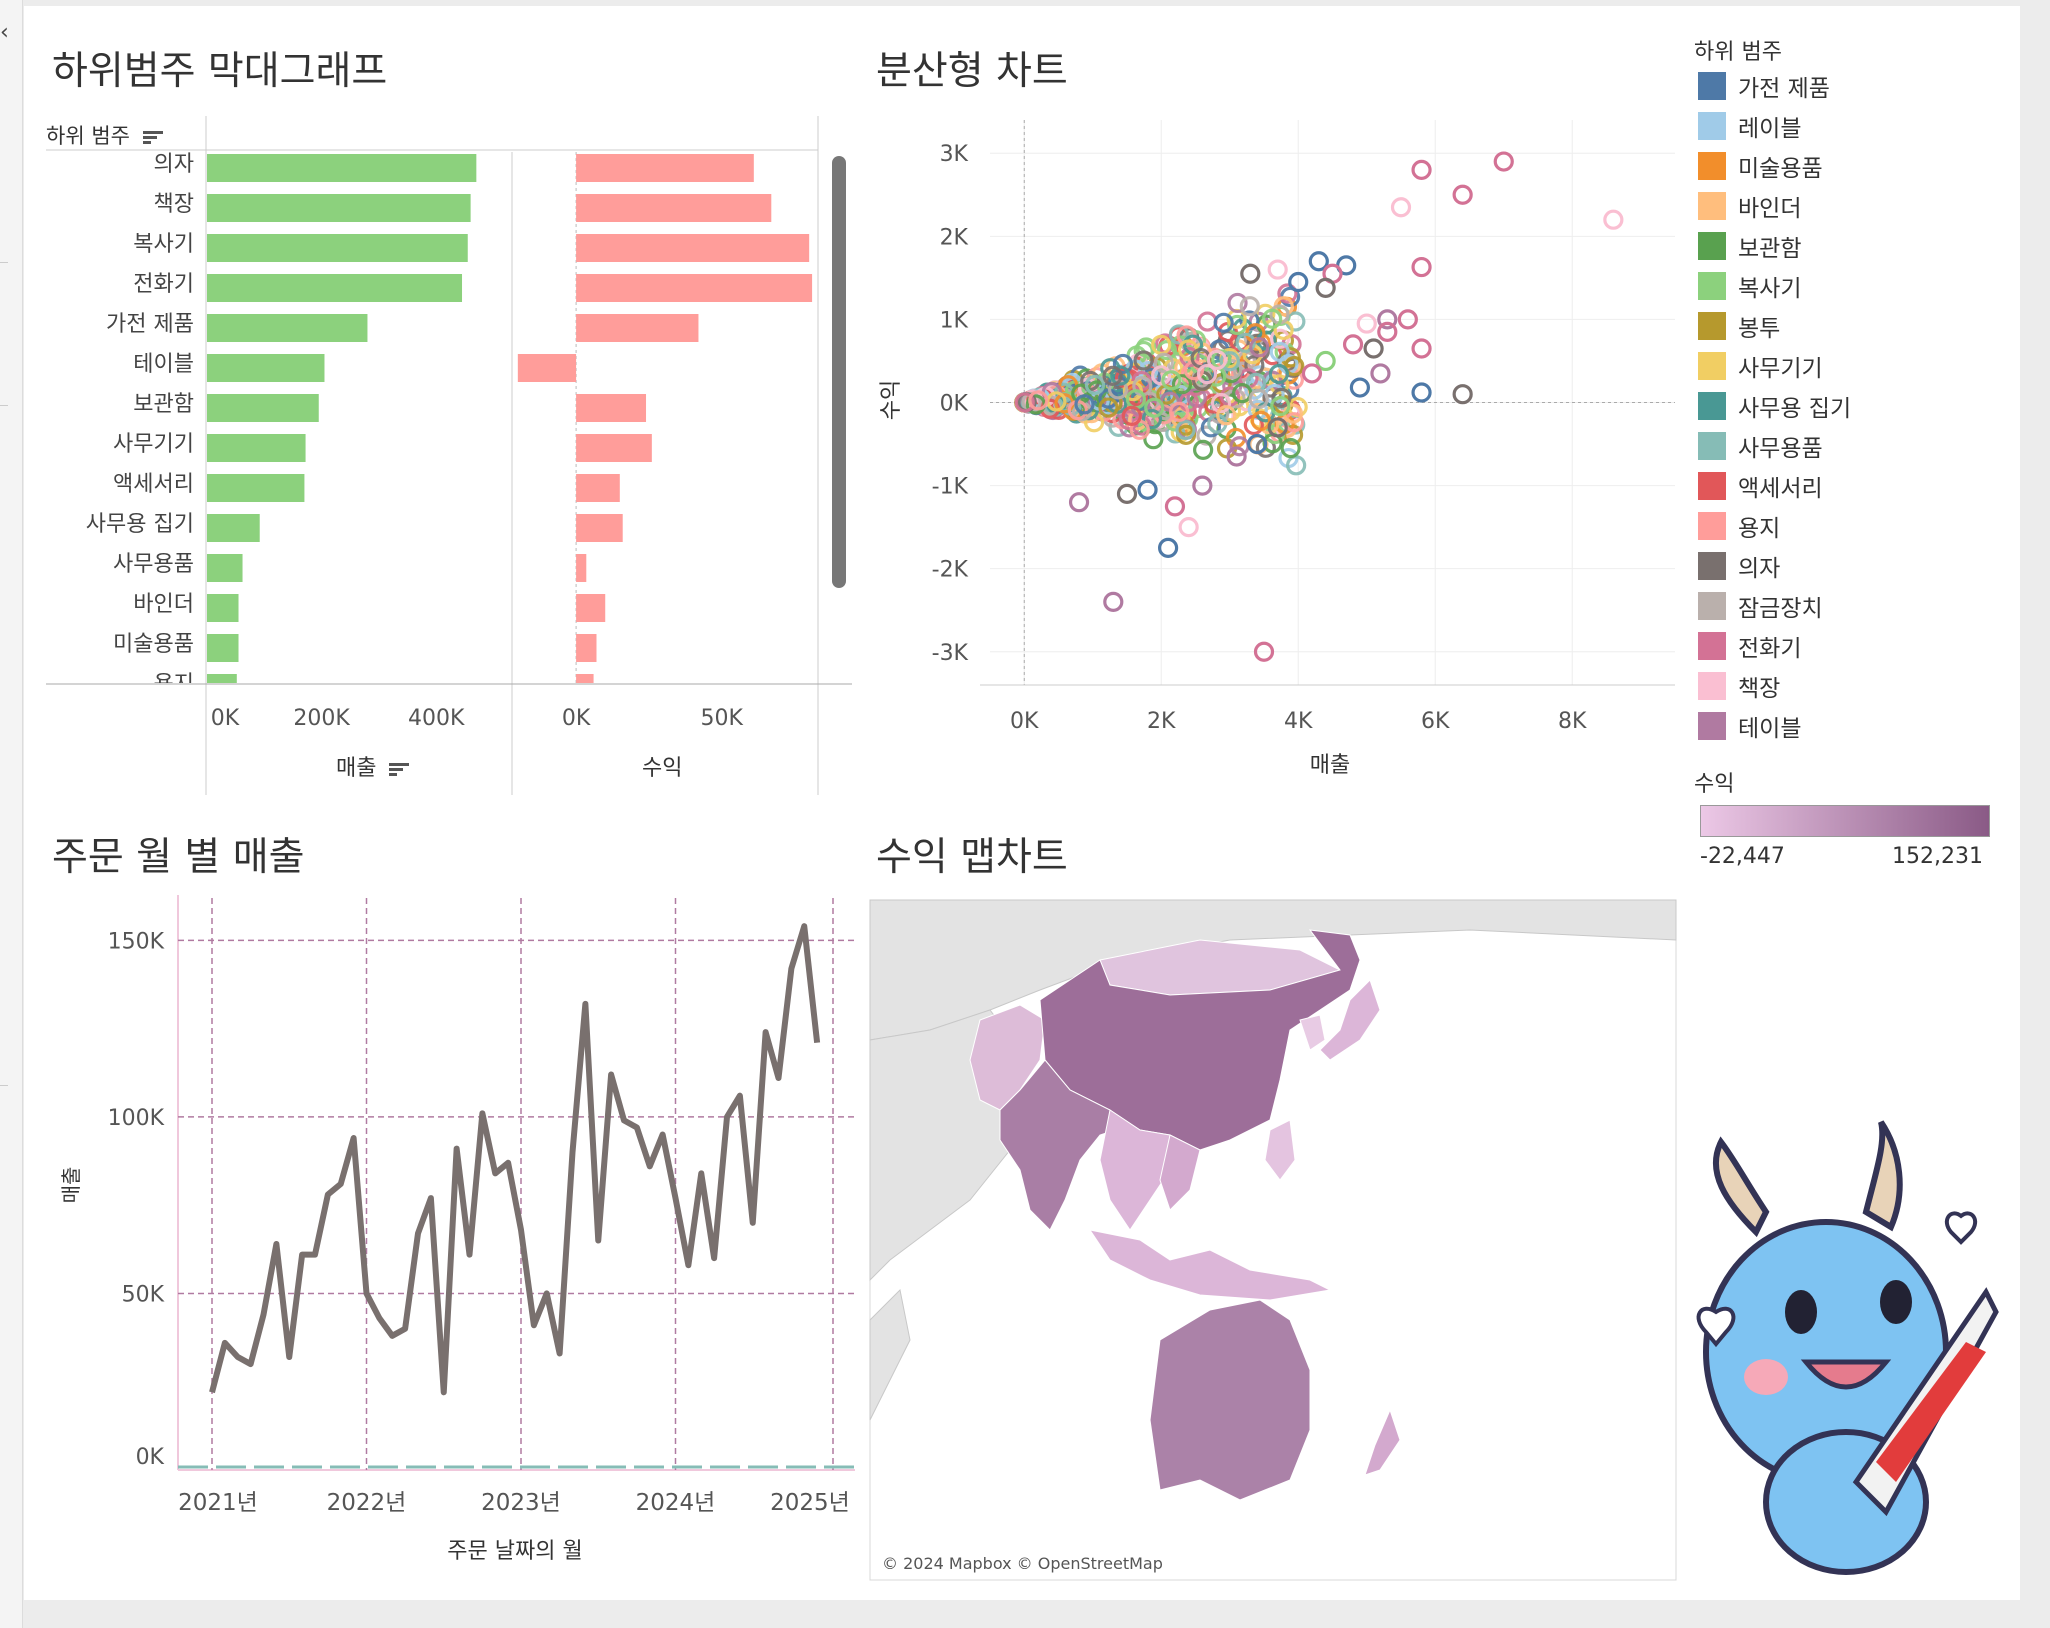  I want to click on legend-item: 잠금장치, so click(1760, 607).